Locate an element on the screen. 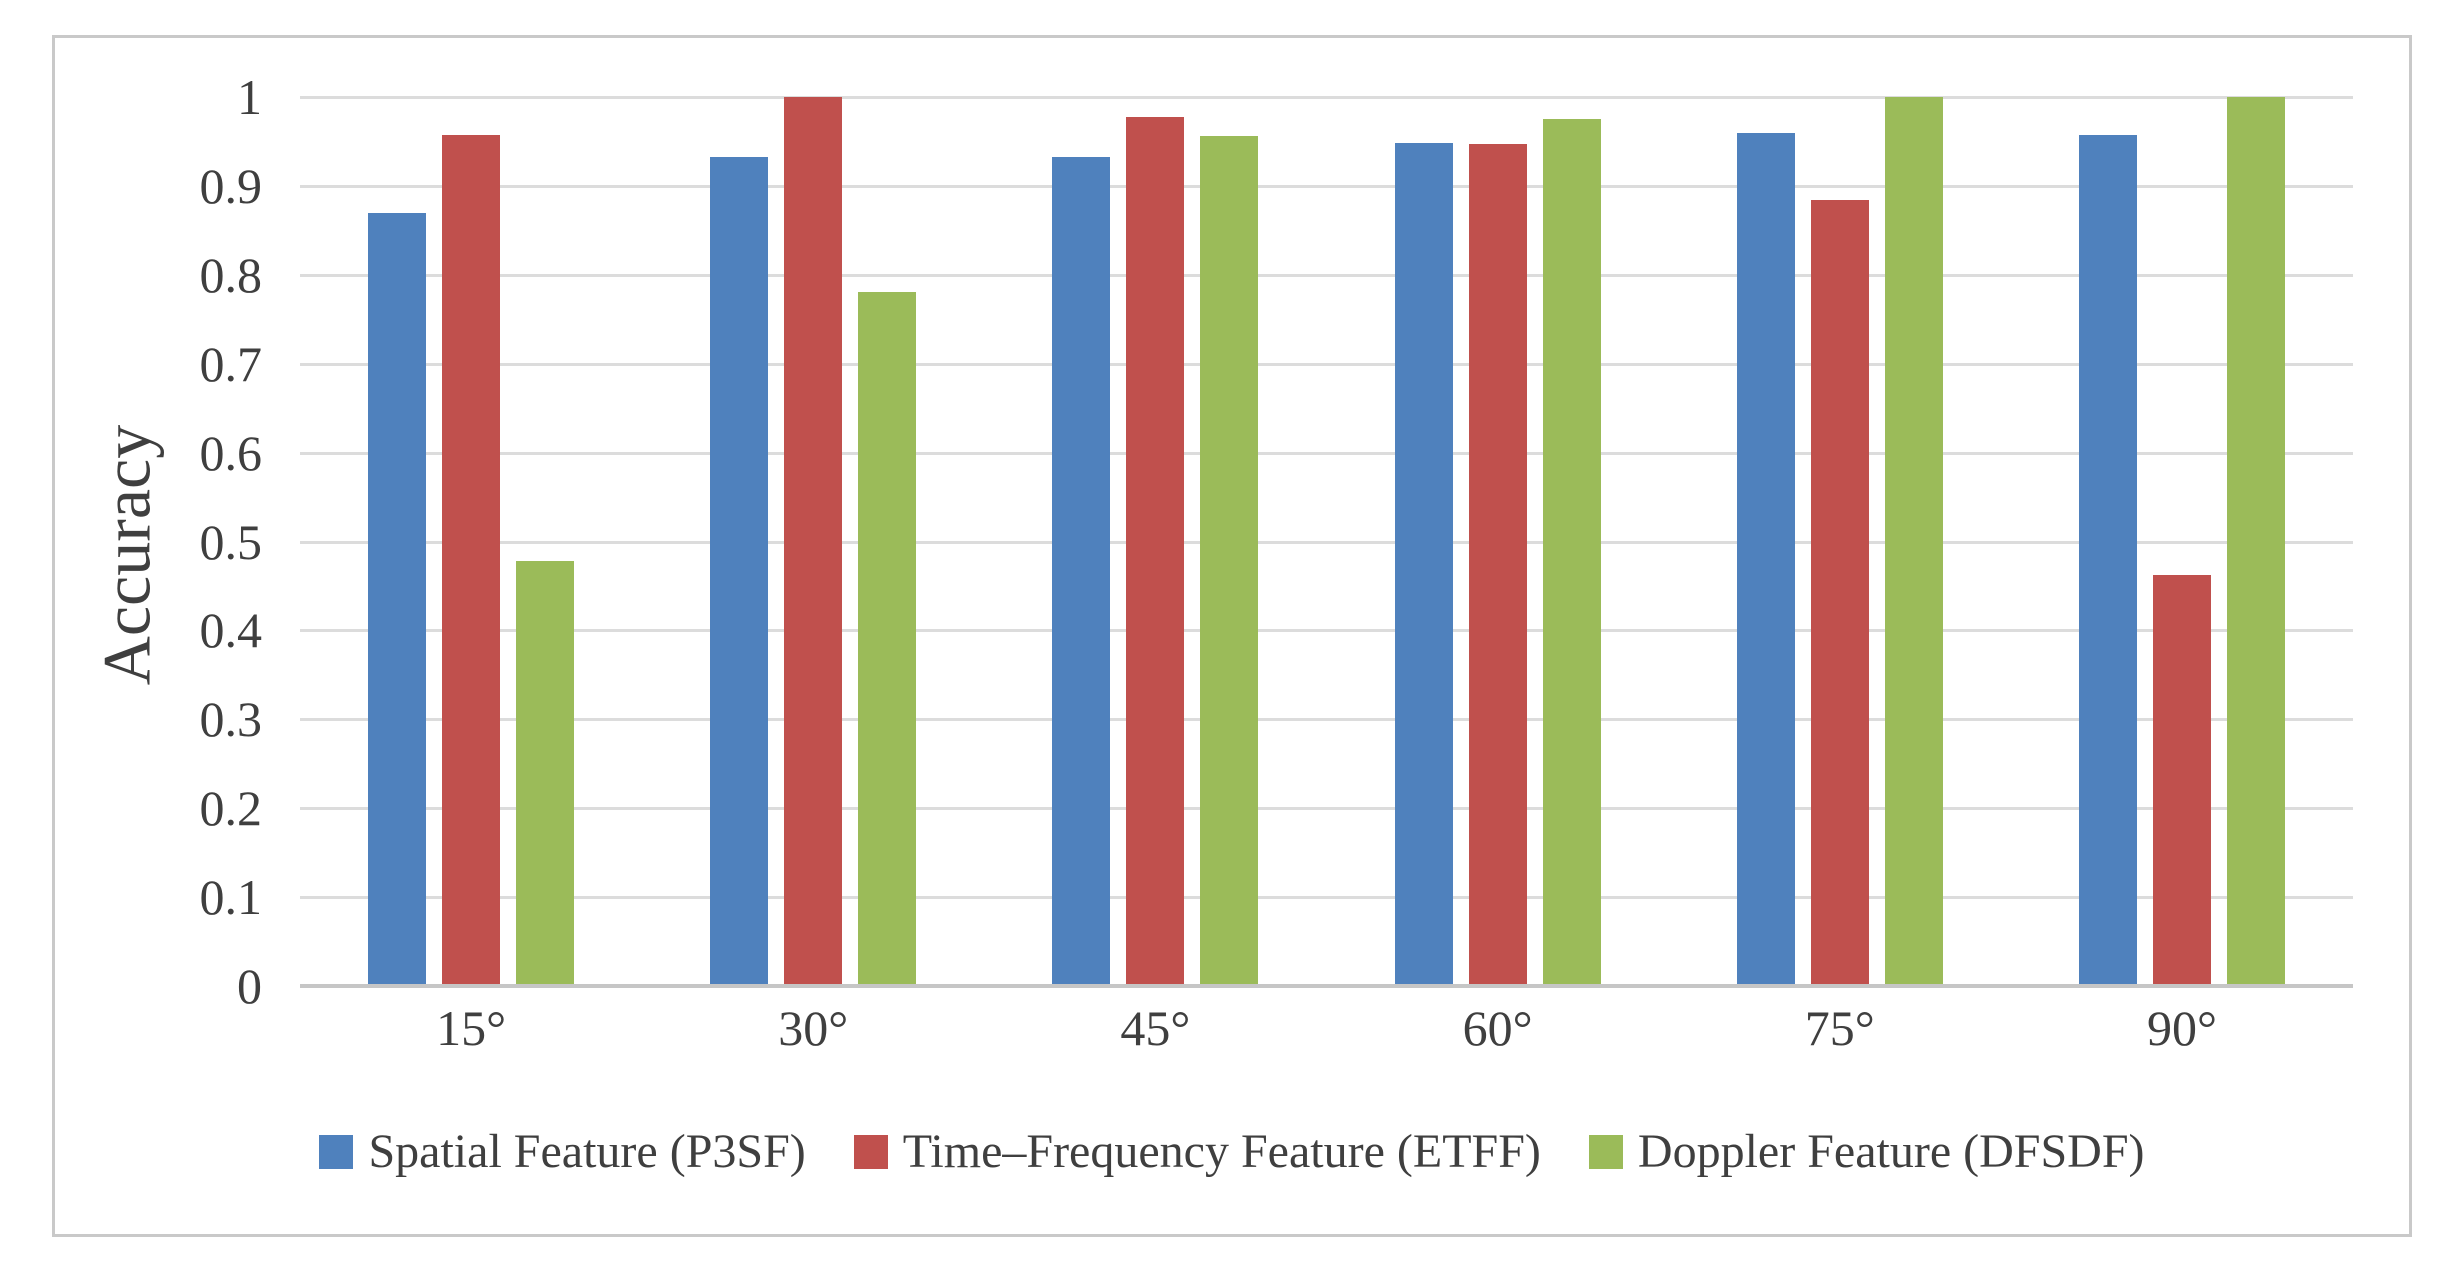 The image size is (2440, 1279). legend-label: Doppler Feature (DFSDF) is located at coordinates (1891, 1151).